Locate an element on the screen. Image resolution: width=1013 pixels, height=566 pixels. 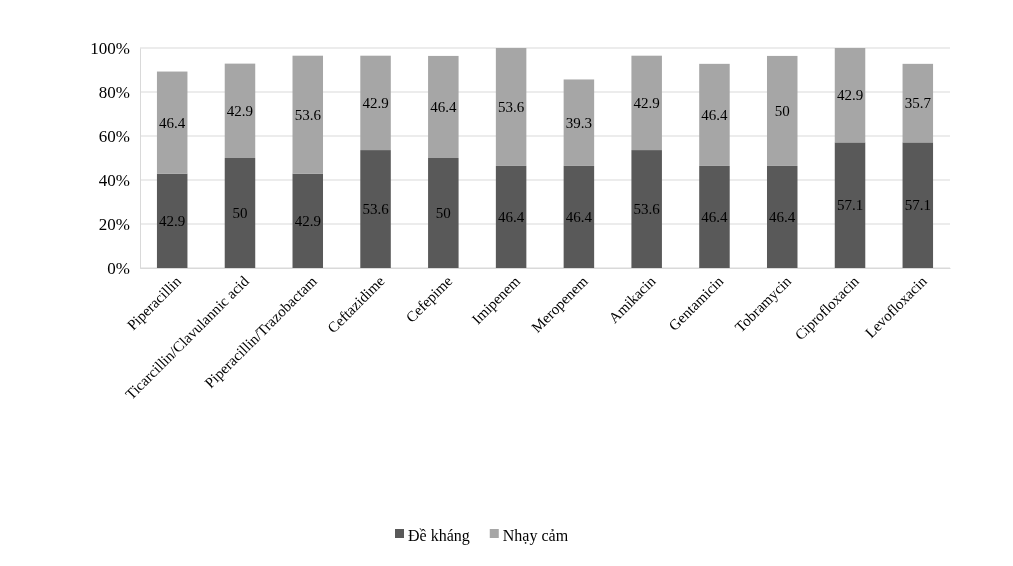
y-tick-label: 60% is located at coordinates (114, 136).